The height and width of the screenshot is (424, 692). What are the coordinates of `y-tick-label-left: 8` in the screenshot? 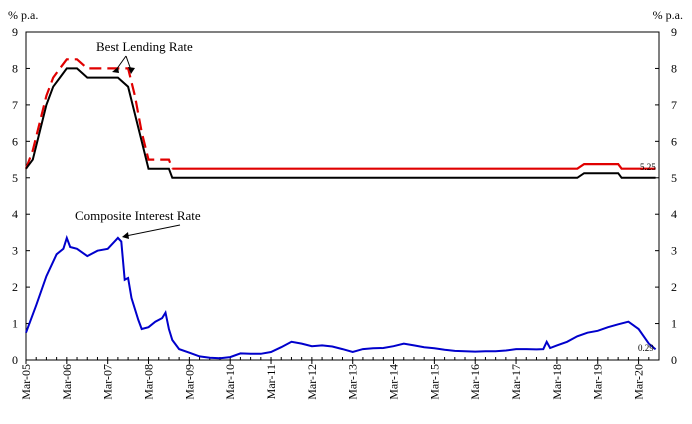 It's located at (15, 68).